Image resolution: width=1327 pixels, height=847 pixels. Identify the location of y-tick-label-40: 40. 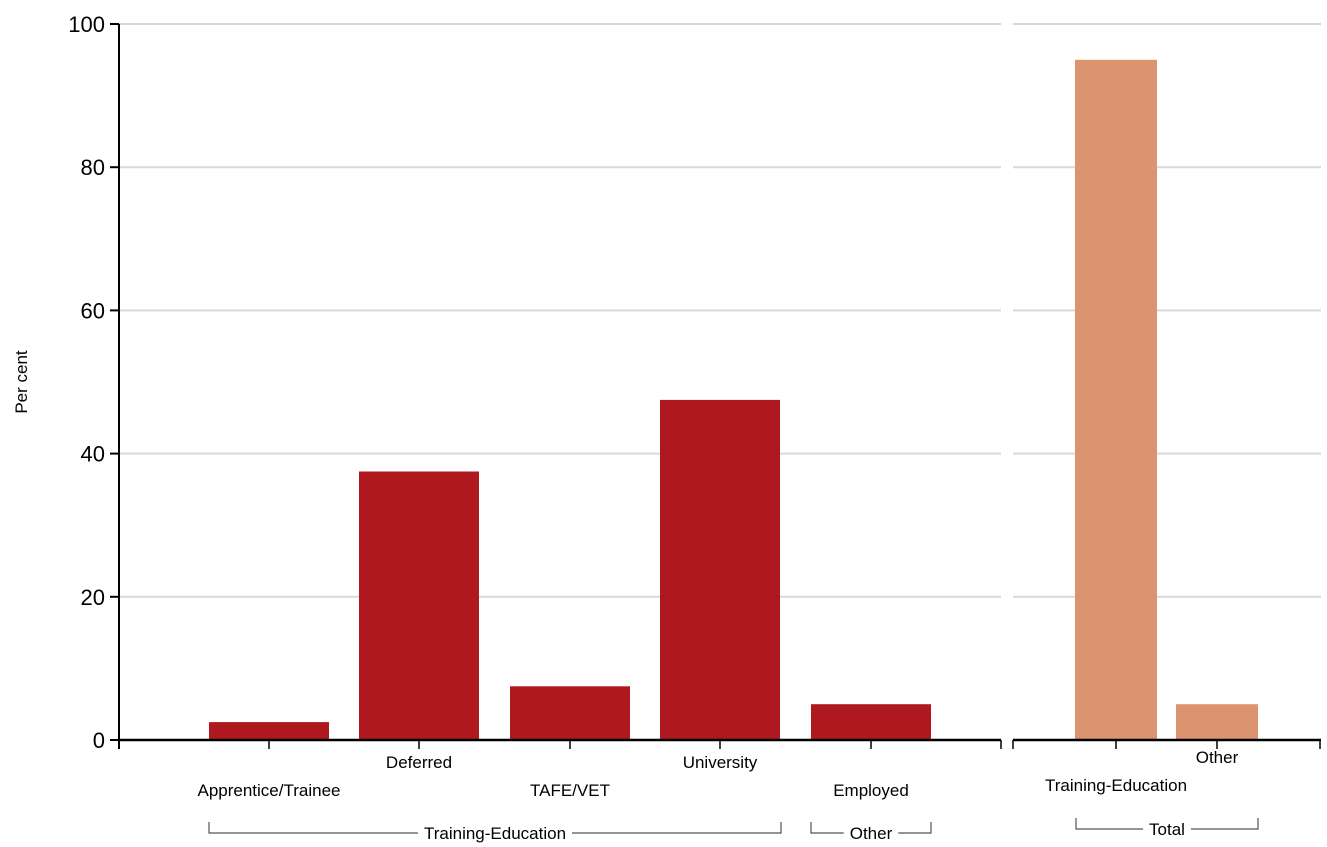
(93, 454).